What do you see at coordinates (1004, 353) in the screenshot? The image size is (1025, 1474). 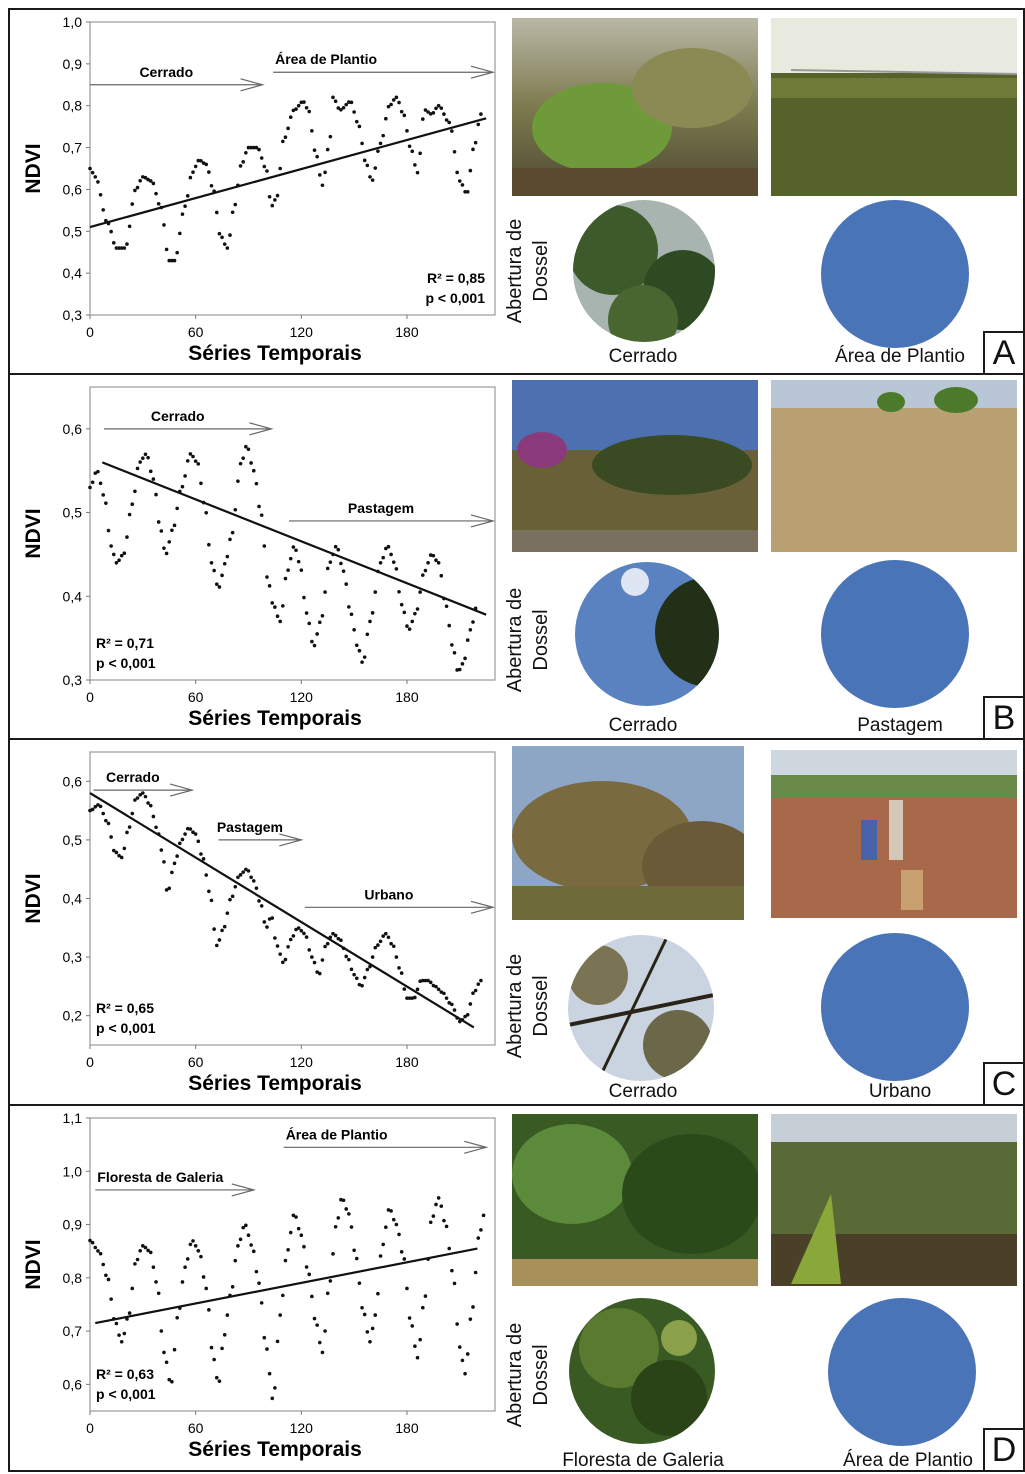 I see `panel-letter-a: A` at bounding box center [1004, 353].